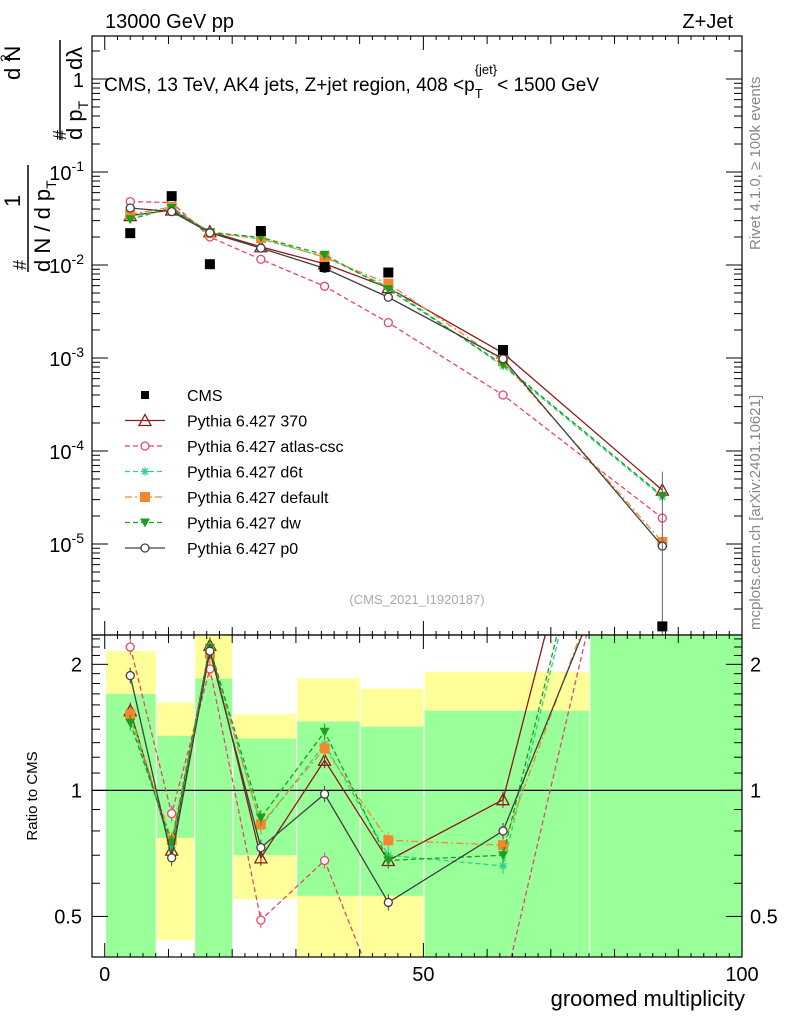 This screenshot has width=786, height=1024. What do you see at coordinates (707, 22) in the screenshot?
I see `header-right: Z+Jet` at bounding box center [707, 22].